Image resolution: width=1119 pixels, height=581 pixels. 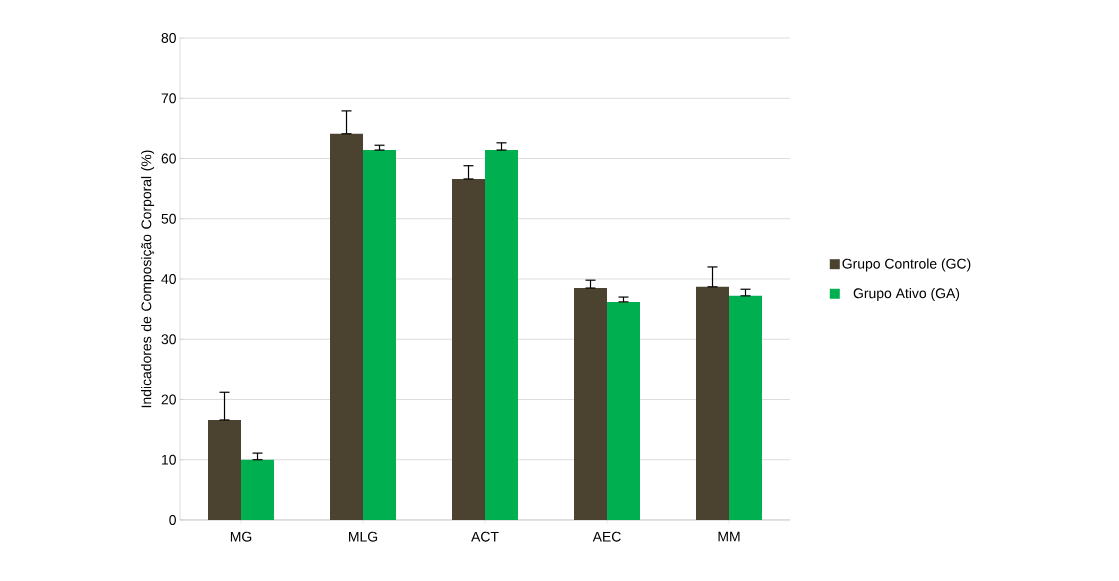 I want to click on y-tick-label: 70, so click(x=168, y=98).